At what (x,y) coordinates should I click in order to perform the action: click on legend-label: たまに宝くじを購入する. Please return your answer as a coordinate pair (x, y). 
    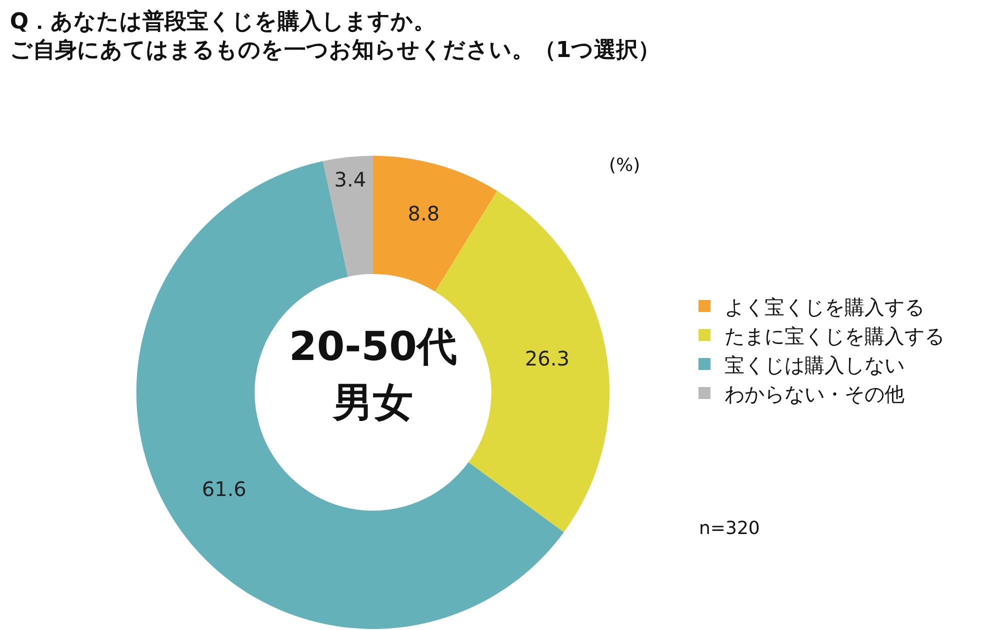
    Looking at the image, I should click on (834, 336).